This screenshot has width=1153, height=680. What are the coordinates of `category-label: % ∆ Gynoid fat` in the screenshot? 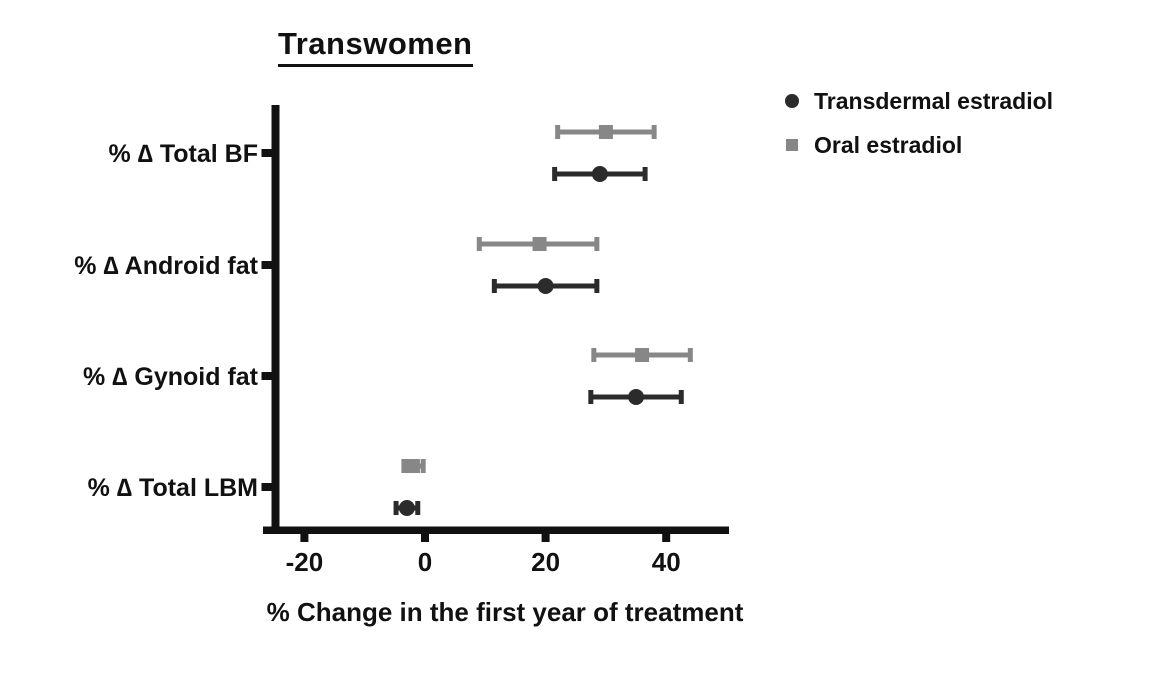 It's located at (171, 377).